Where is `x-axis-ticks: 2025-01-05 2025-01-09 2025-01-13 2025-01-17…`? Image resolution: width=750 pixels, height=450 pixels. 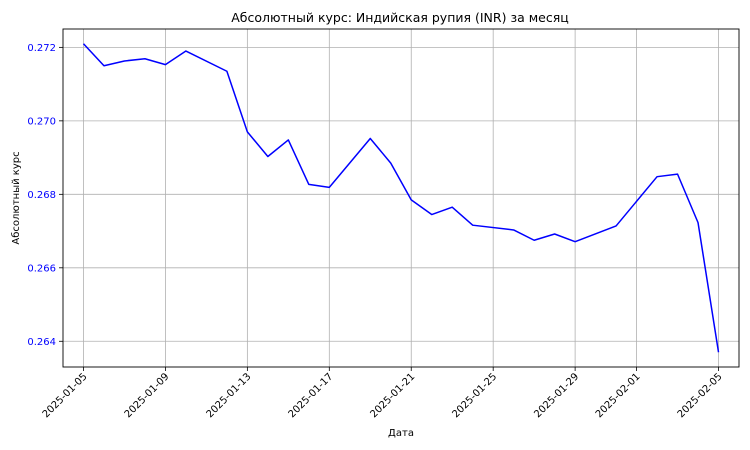
x-axis-ticks: 2025-01-05 2025-01-09 2025-01-13 2025-01-17… is located at coordinates (383, 393).